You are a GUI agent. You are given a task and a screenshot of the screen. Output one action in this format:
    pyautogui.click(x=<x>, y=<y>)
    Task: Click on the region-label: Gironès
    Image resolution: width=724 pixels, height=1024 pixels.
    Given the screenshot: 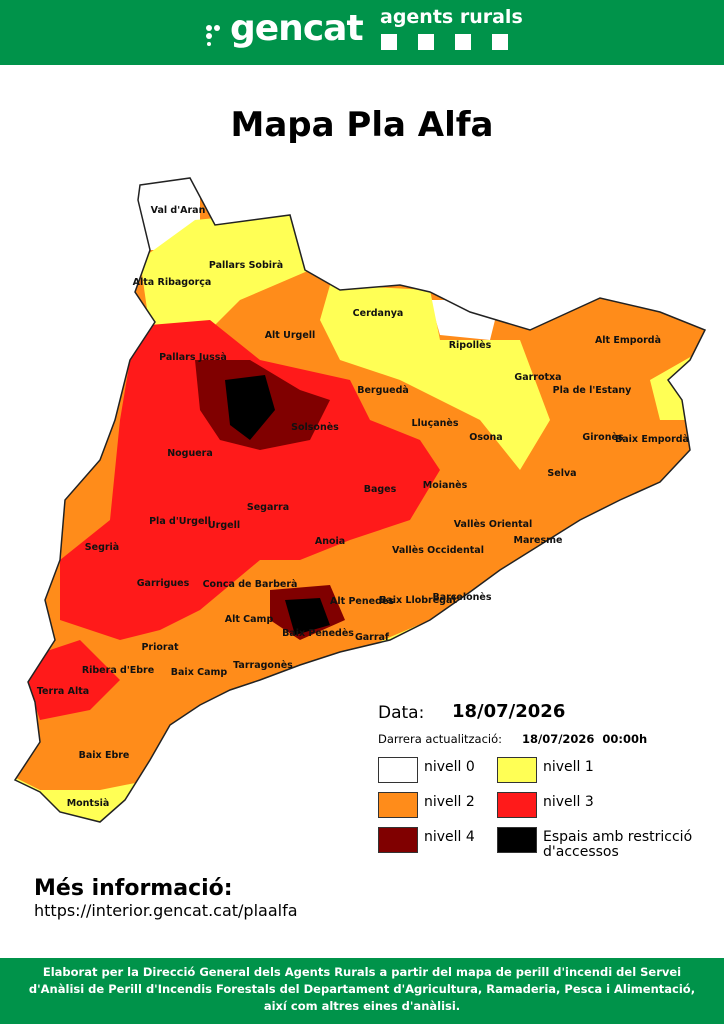 What is the action you would take?
    pyautogui.click(x=602, y=437)
    